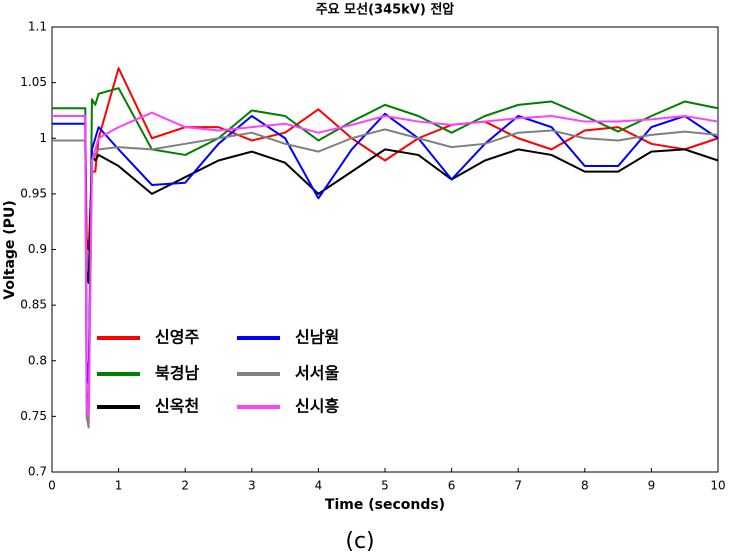  Describe the element at coordinates (33, 82) in the screenshot. I see `y-tick-label: 1.05` at that location.